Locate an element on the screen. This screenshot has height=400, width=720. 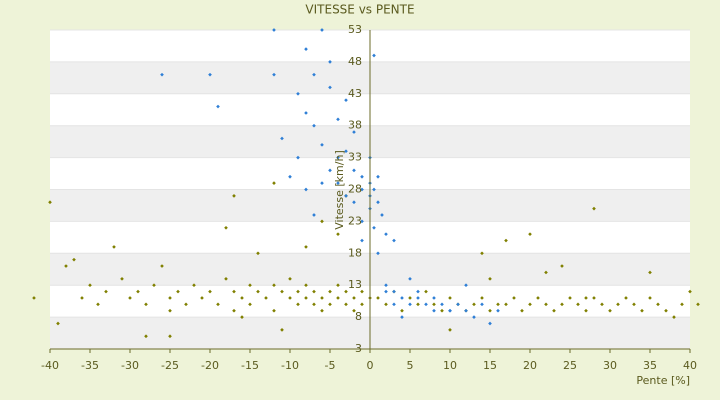
y-tick-label: 28 is located at coordinates (355, 189).